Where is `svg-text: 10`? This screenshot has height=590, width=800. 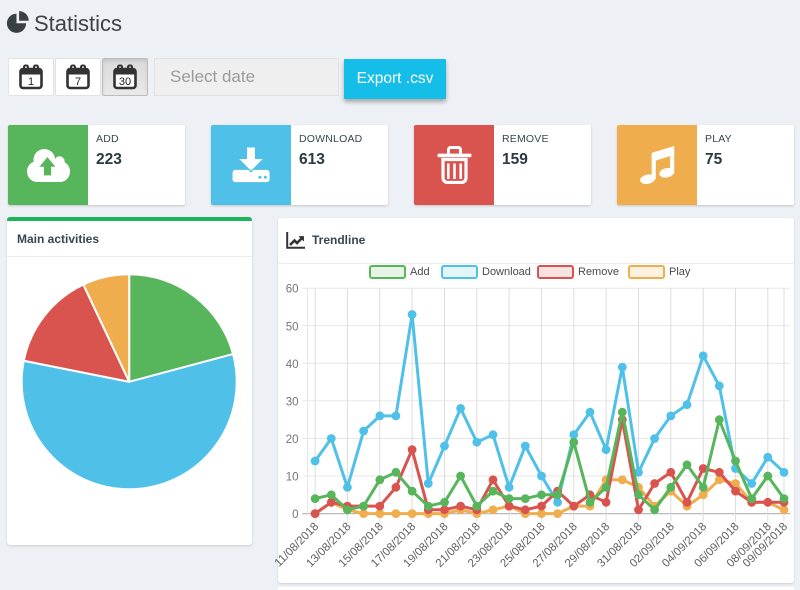 svg-text: 10 is located at coordinates (292, 478).